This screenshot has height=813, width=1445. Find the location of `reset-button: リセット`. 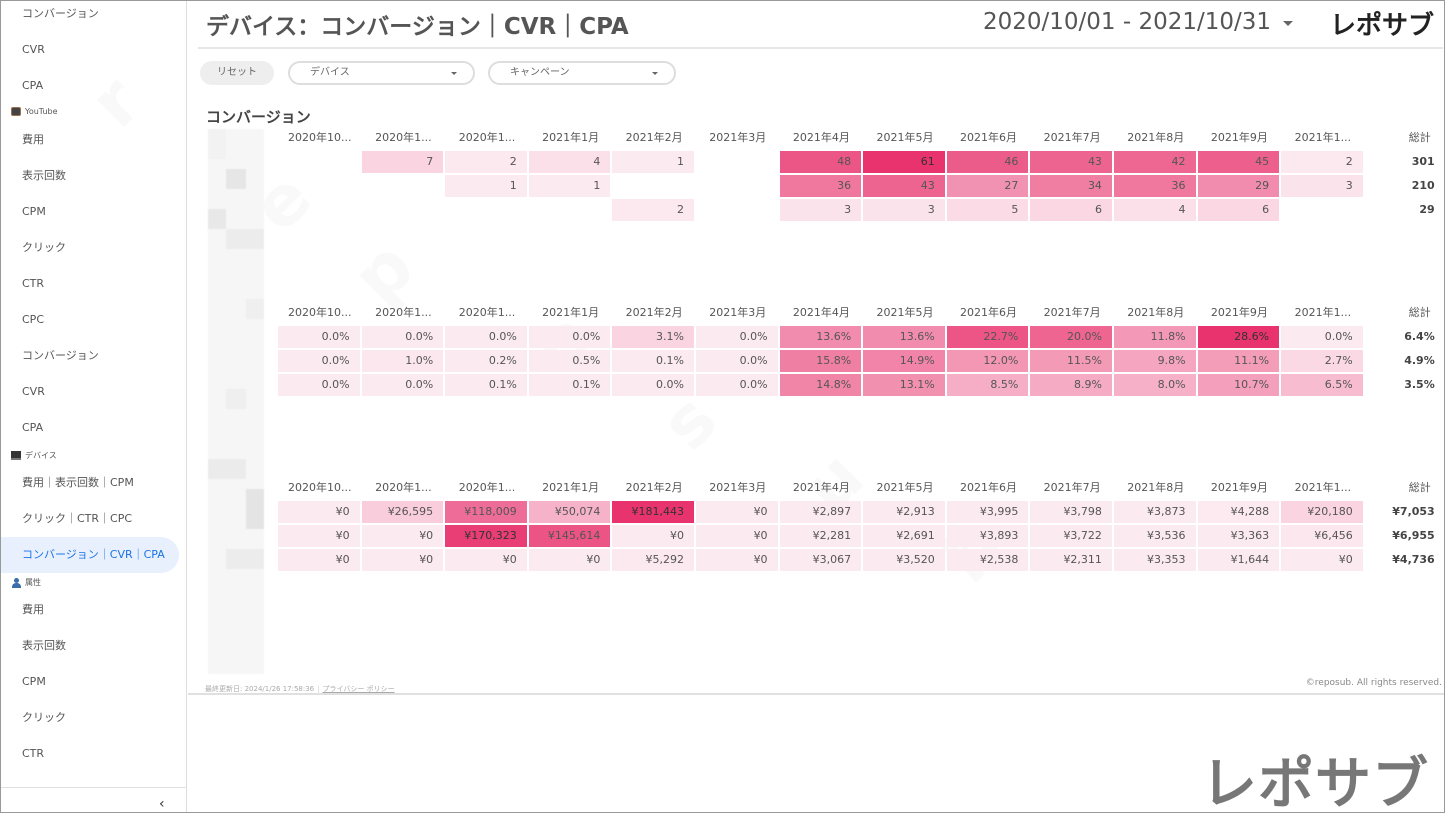

reset-button: リセット is located at coordinates (237, 73).